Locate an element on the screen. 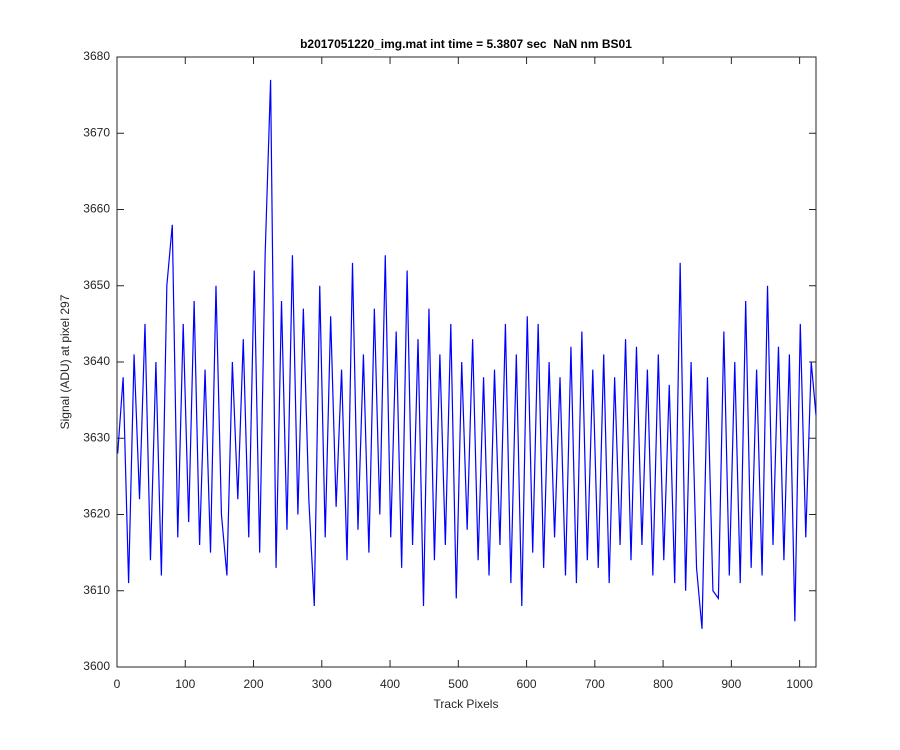  x-tick-label: 300 is located at coordinates (322, 684).